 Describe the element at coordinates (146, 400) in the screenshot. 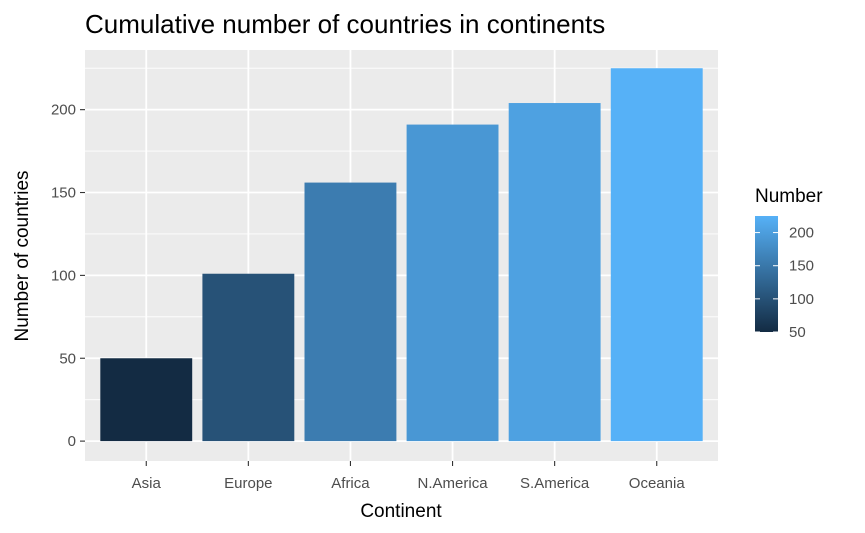

I see `bar-asia` at that location.